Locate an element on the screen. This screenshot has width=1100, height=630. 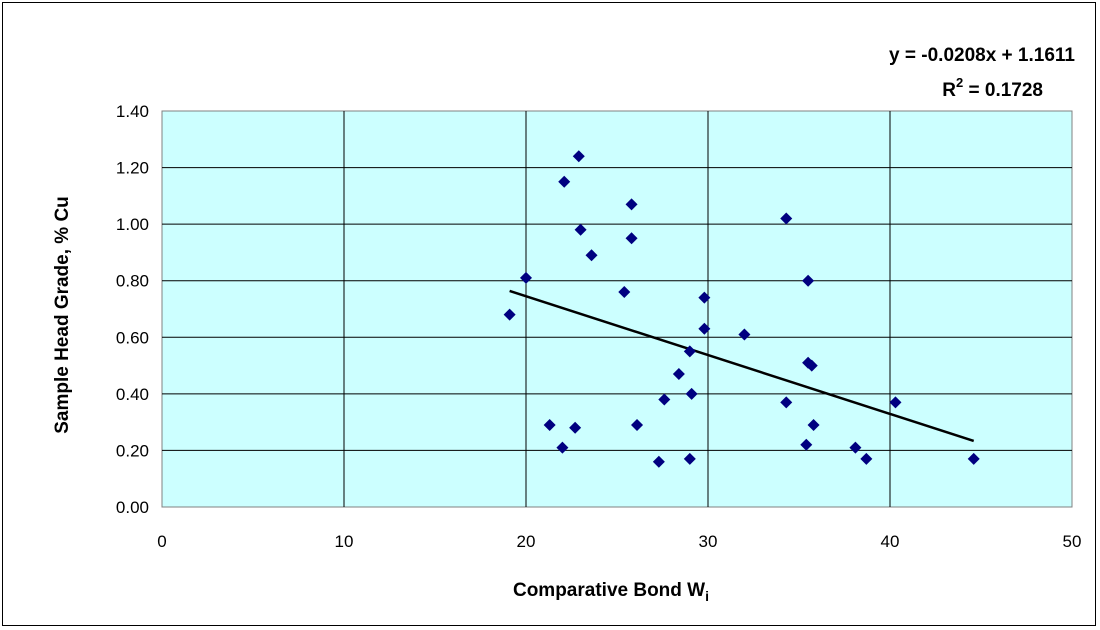
y-tick-label: 1.40 is located at coordinates (132, 111).